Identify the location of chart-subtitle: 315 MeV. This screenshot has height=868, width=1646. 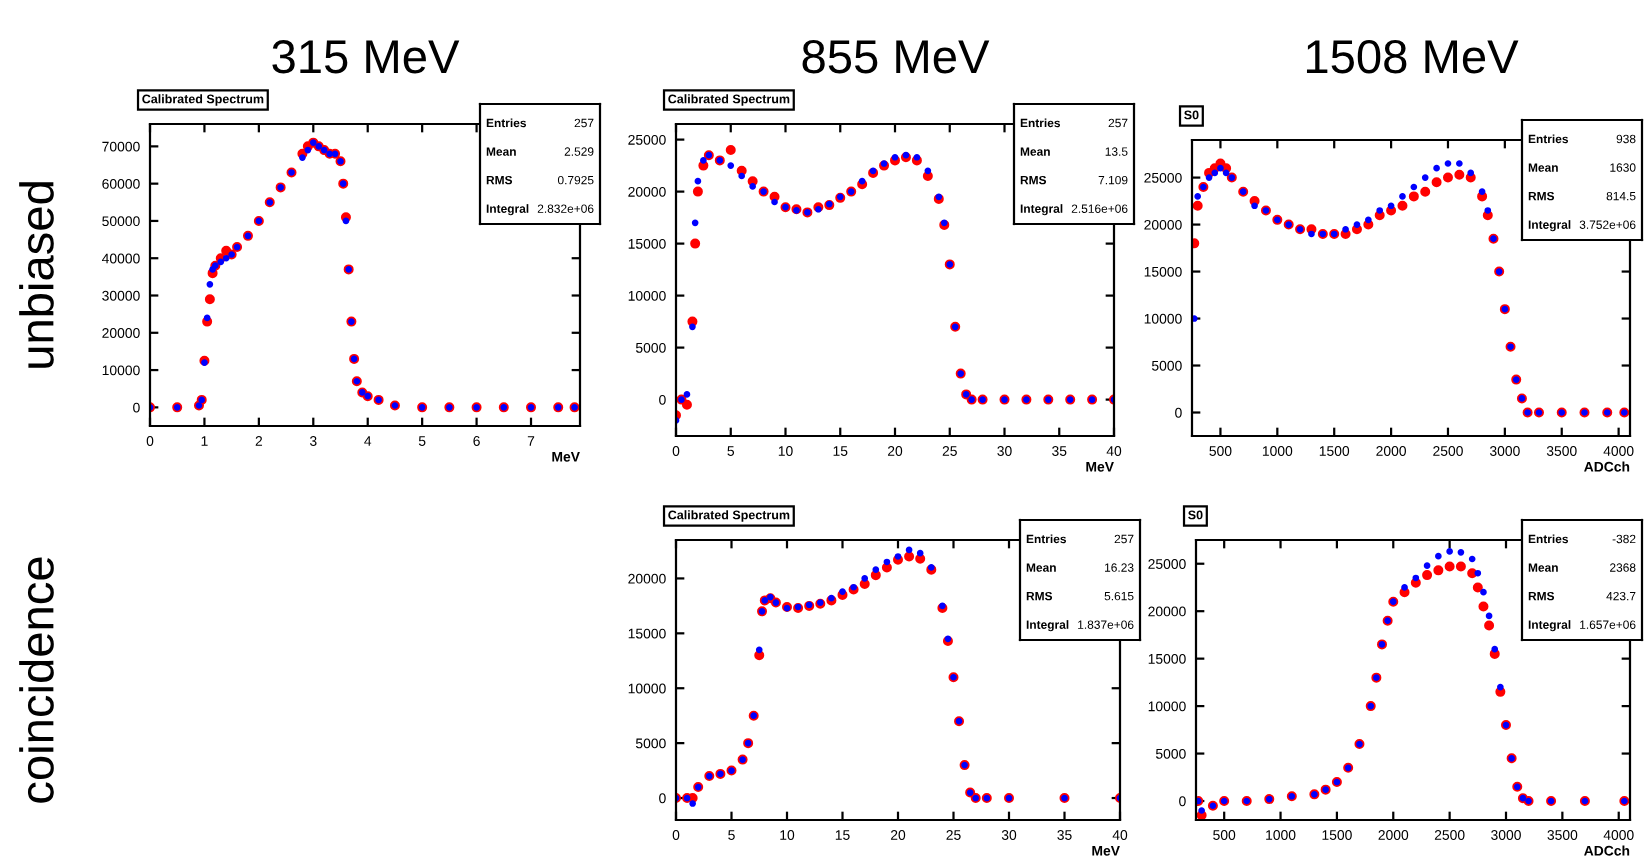
(366, 57).